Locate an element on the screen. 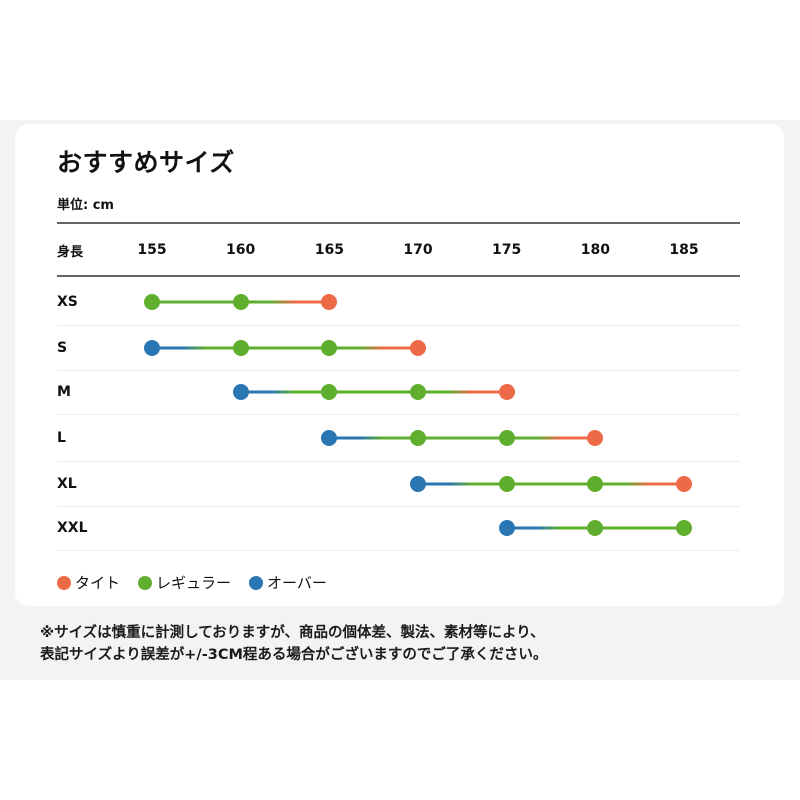 The image size is (800, 800). legend-item-tight: タイト is located at coordinates (88, 582).